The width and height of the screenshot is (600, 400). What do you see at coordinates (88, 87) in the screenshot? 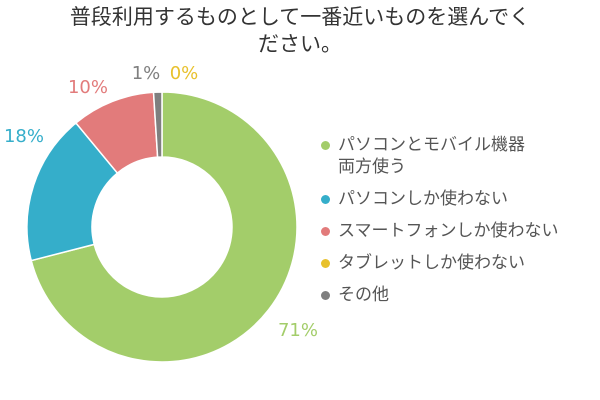
I see `data-label-2: 10%` at bounding box center [88, 87].